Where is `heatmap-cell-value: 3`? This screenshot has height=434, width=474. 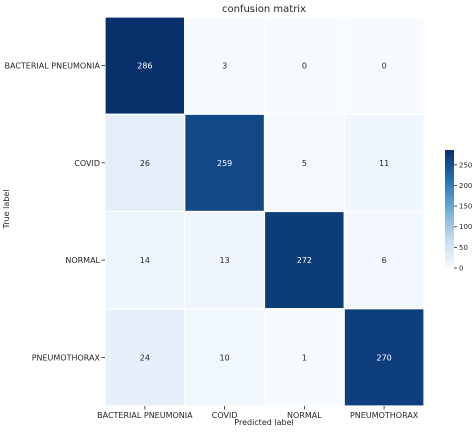 heatmap-cell-value: 3 is located at coordinates (224, 66).